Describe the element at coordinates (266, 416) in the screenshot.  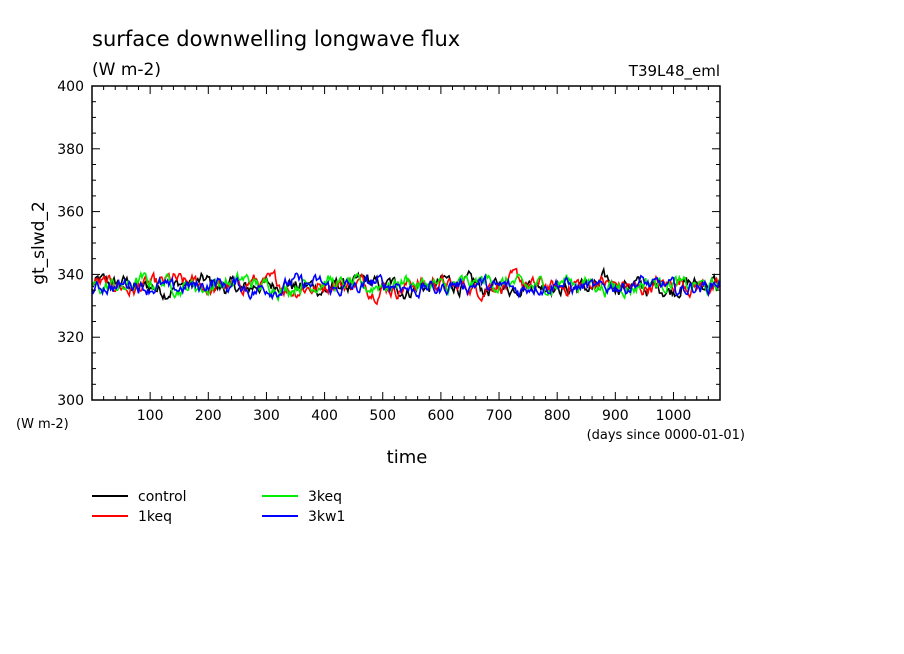
I see `x-tick-label: 300` at that location.